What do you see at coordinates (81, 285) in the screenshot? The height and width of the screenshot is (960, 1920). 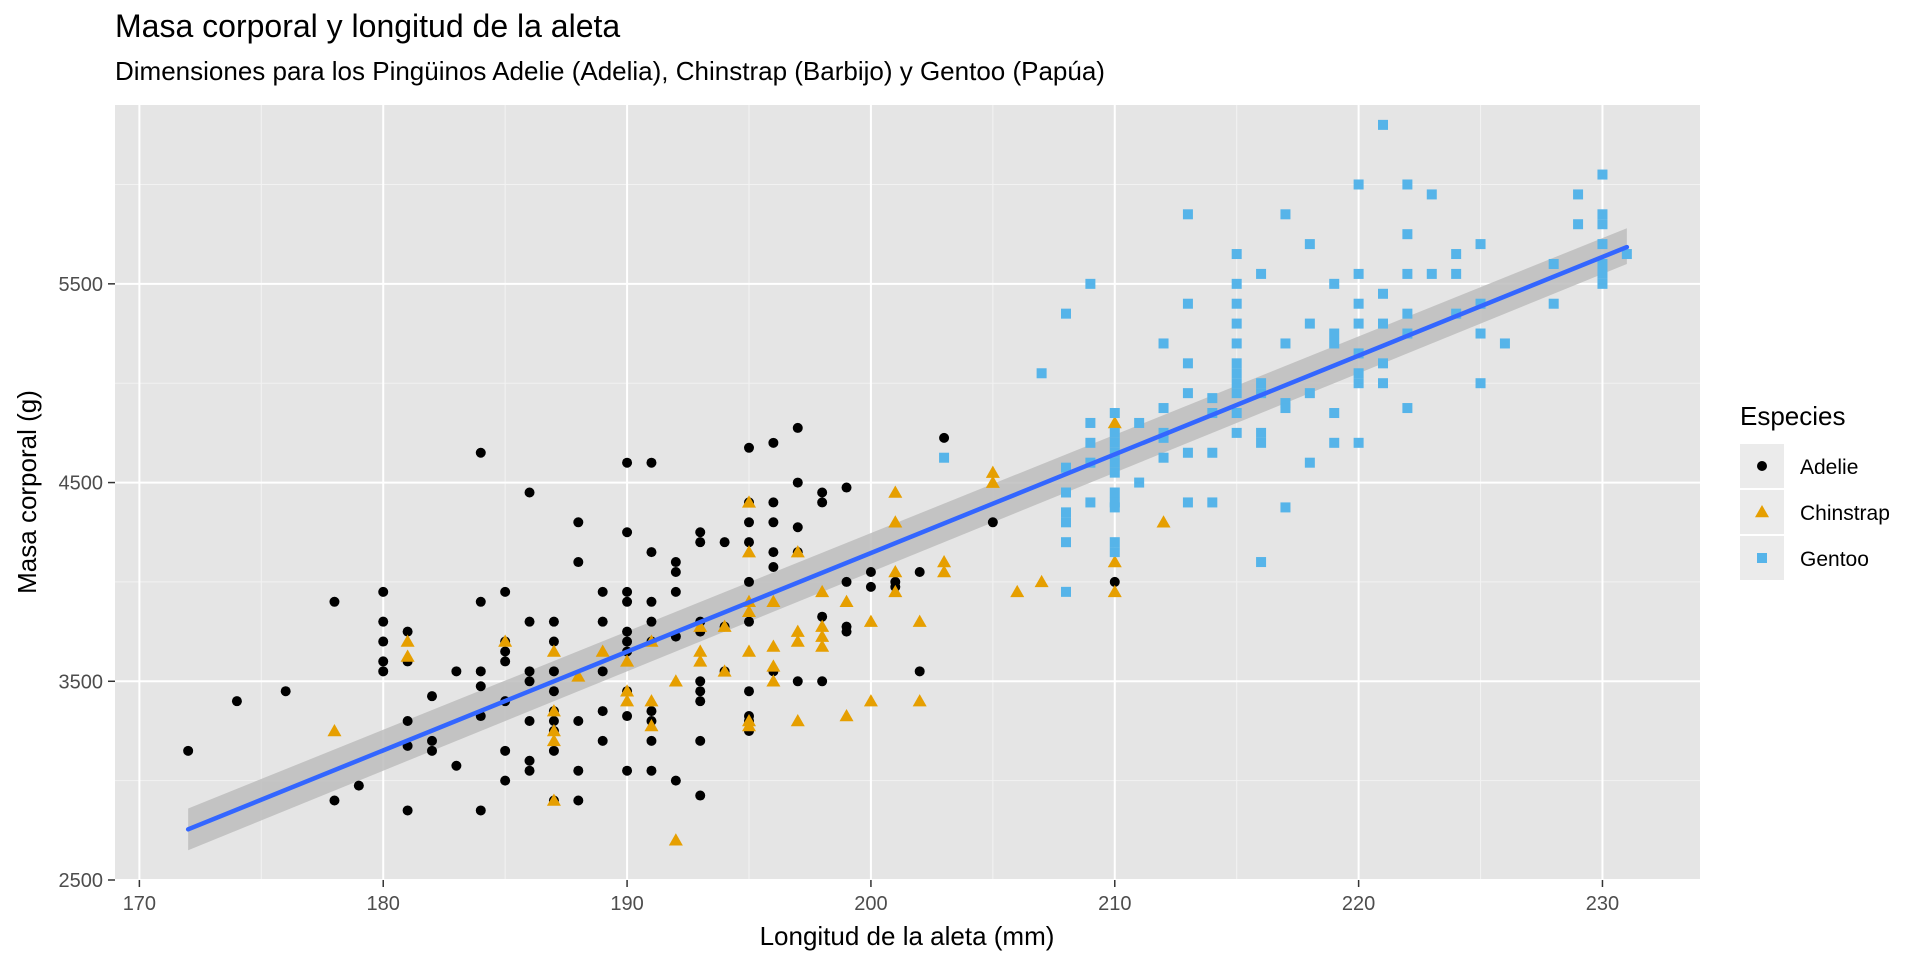 I see `y-tick-label: 5500` at bounding box center [81, 285].